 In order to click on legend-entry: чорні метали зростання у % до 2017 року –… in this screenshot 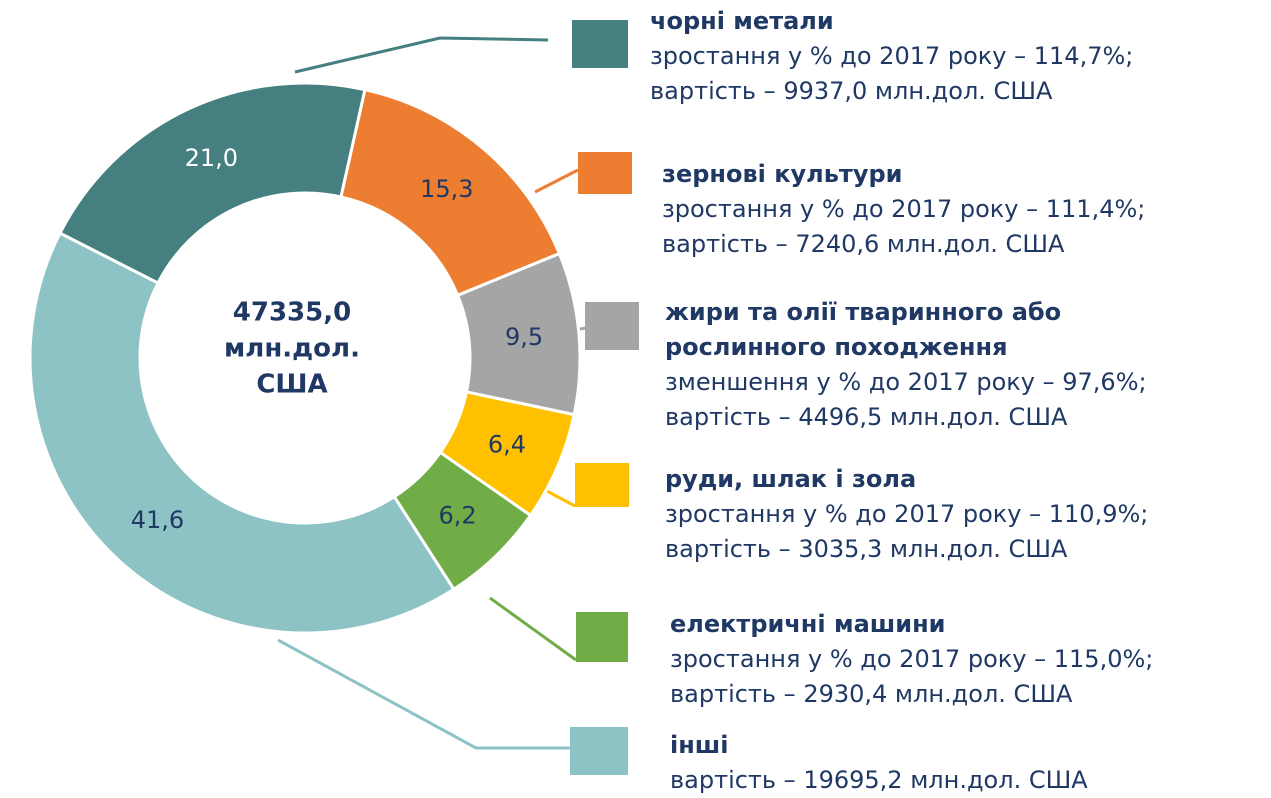, I will do `click(891, 56)`.